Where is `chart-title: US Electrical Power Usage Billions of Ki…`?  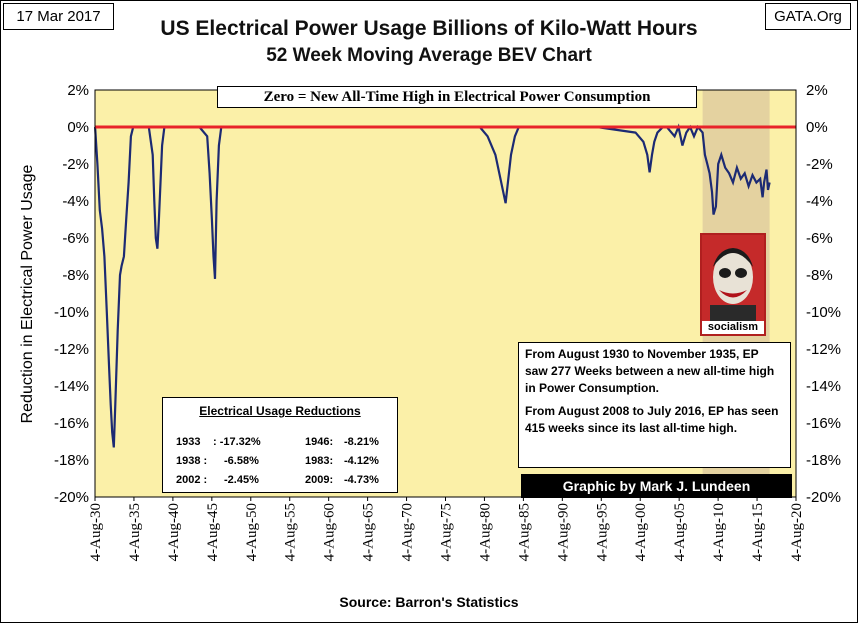
chart-title: US Electrical Power Usage Billions of Ki… is located at coordinates (429, 28).